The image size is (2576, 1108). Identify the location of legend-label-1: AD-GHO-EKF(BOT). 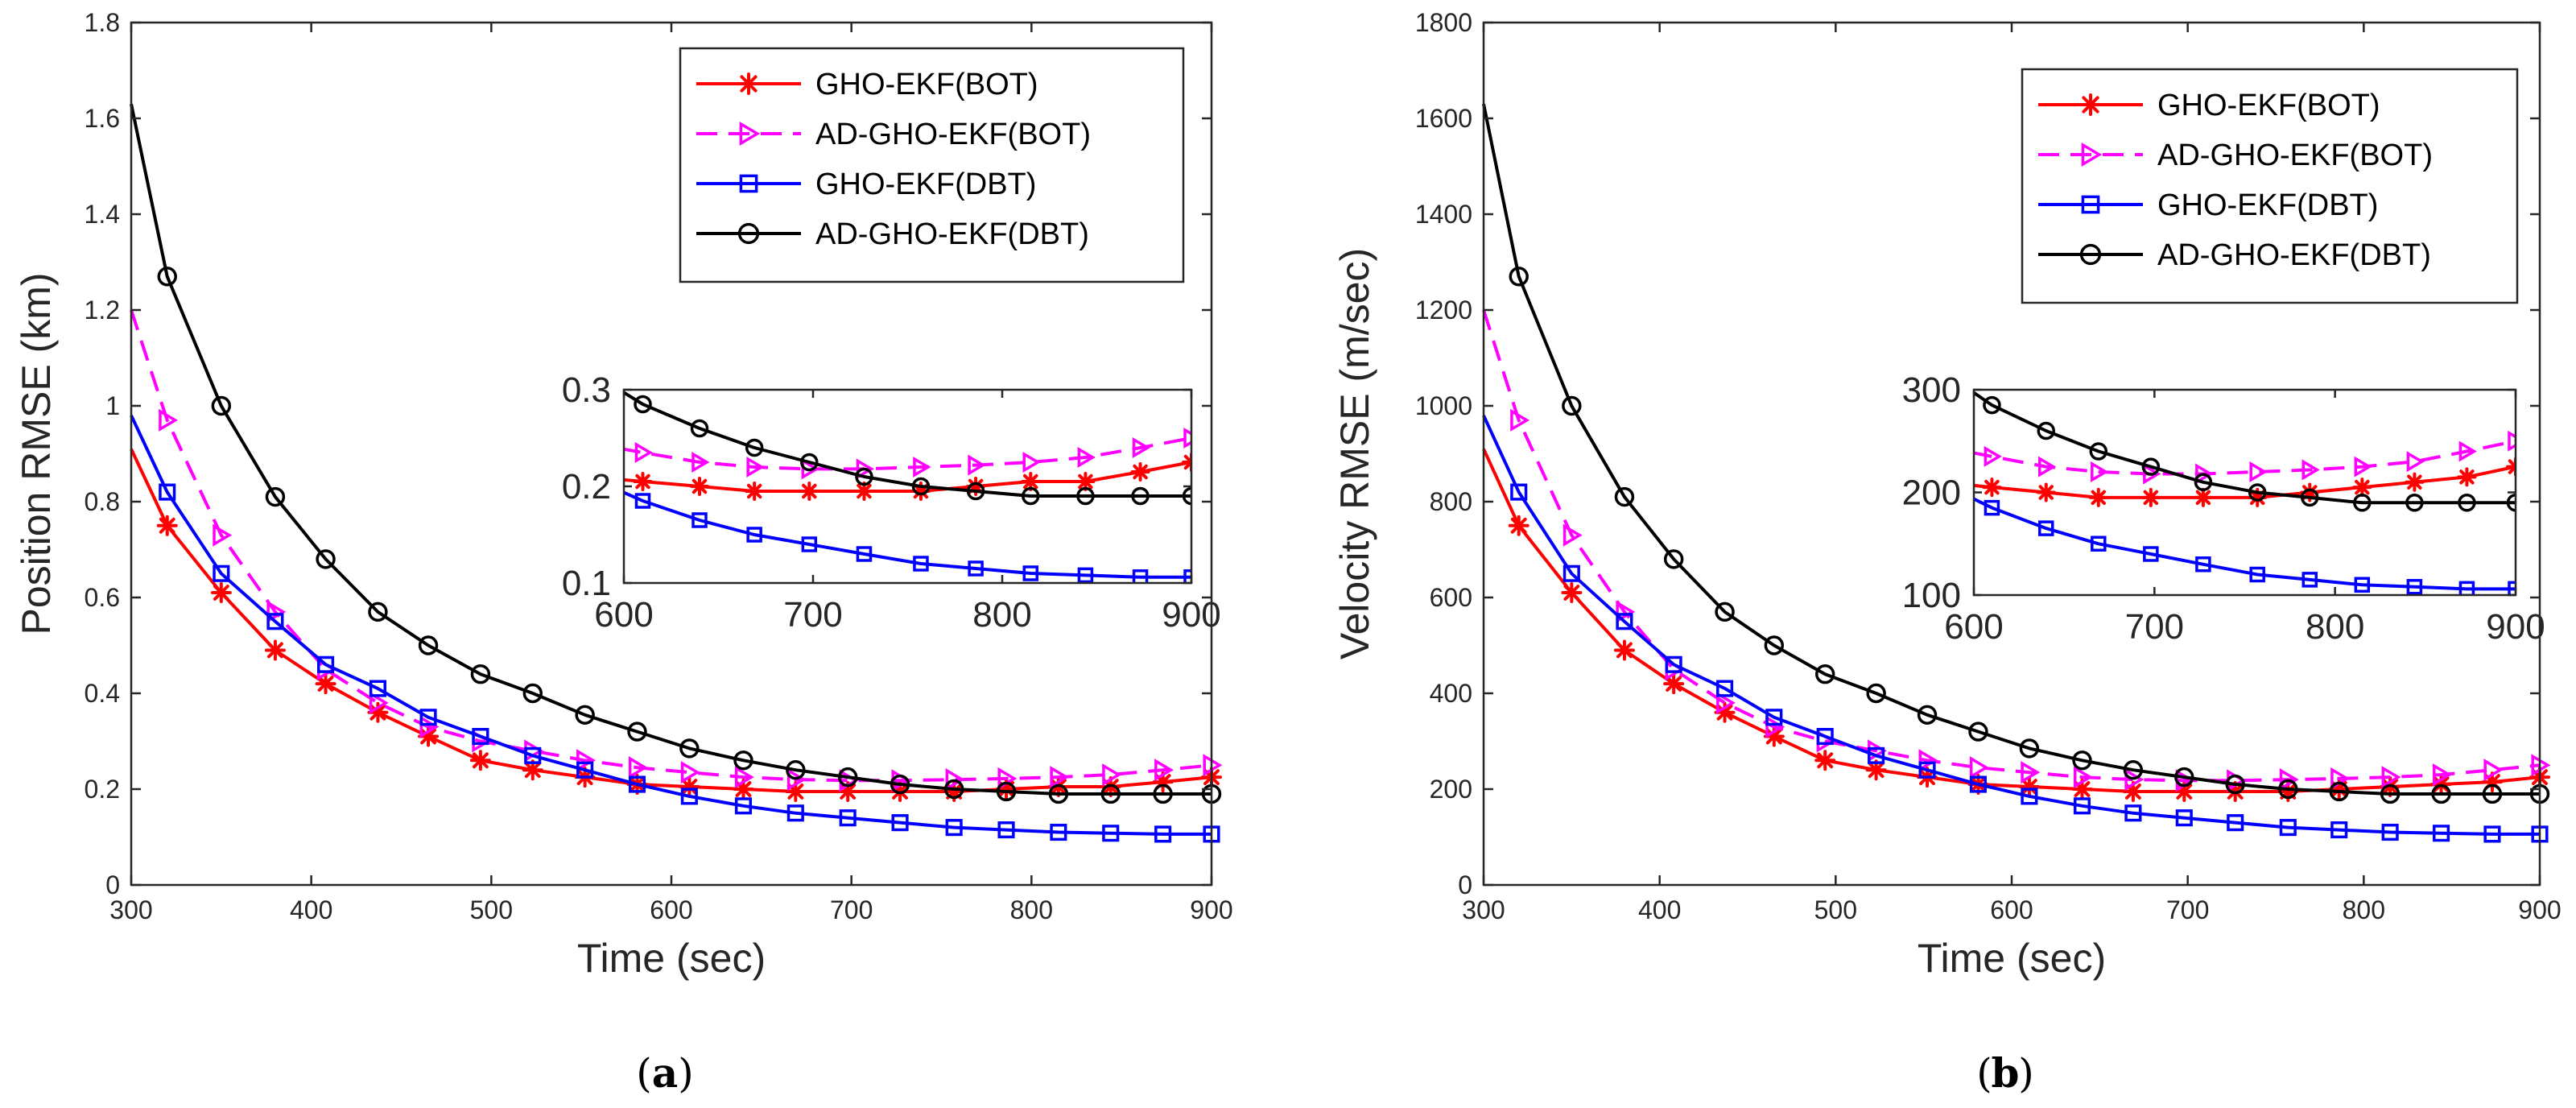
(953, 134).